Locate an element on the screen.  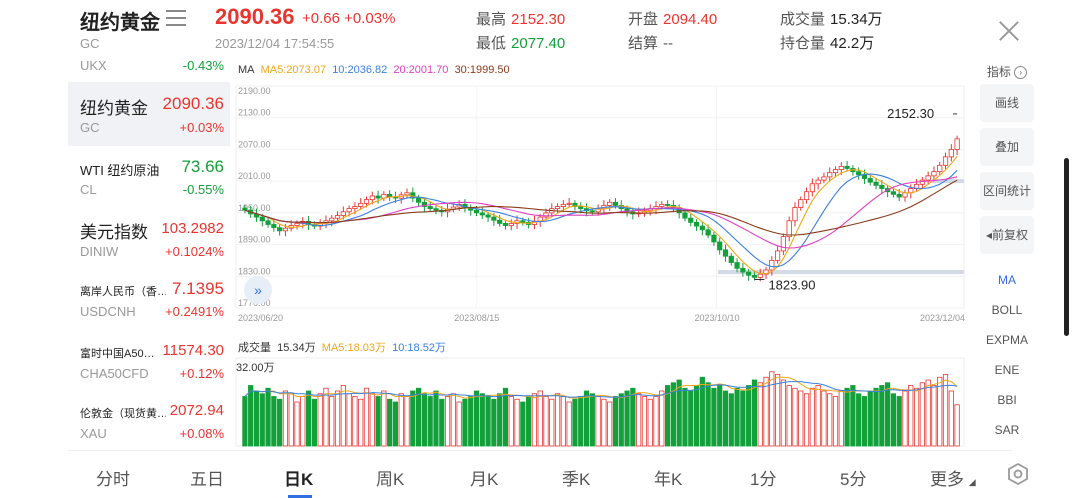
close-icon is located at coordinates (1009, 31).